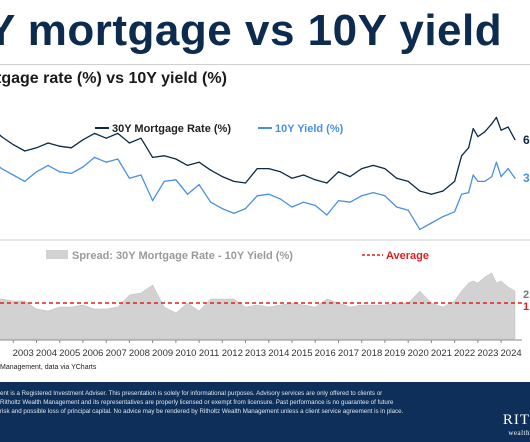 The width and height of the screenshot is (530, 442). Describe the element at coordinates (309, 129) in the screenshot. I see `legend-label: 10Y Yield (%)` at that location.